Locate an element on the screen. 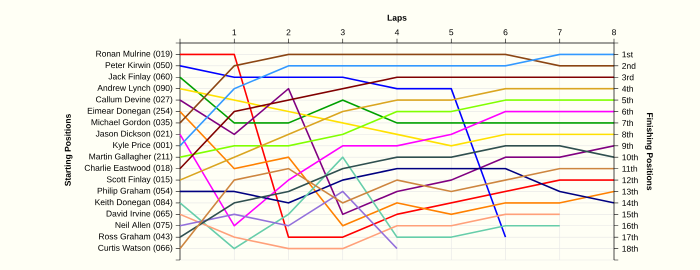 The image size is (700, 270). y2-tick-label: 15th is located at coordinates (630, 214).